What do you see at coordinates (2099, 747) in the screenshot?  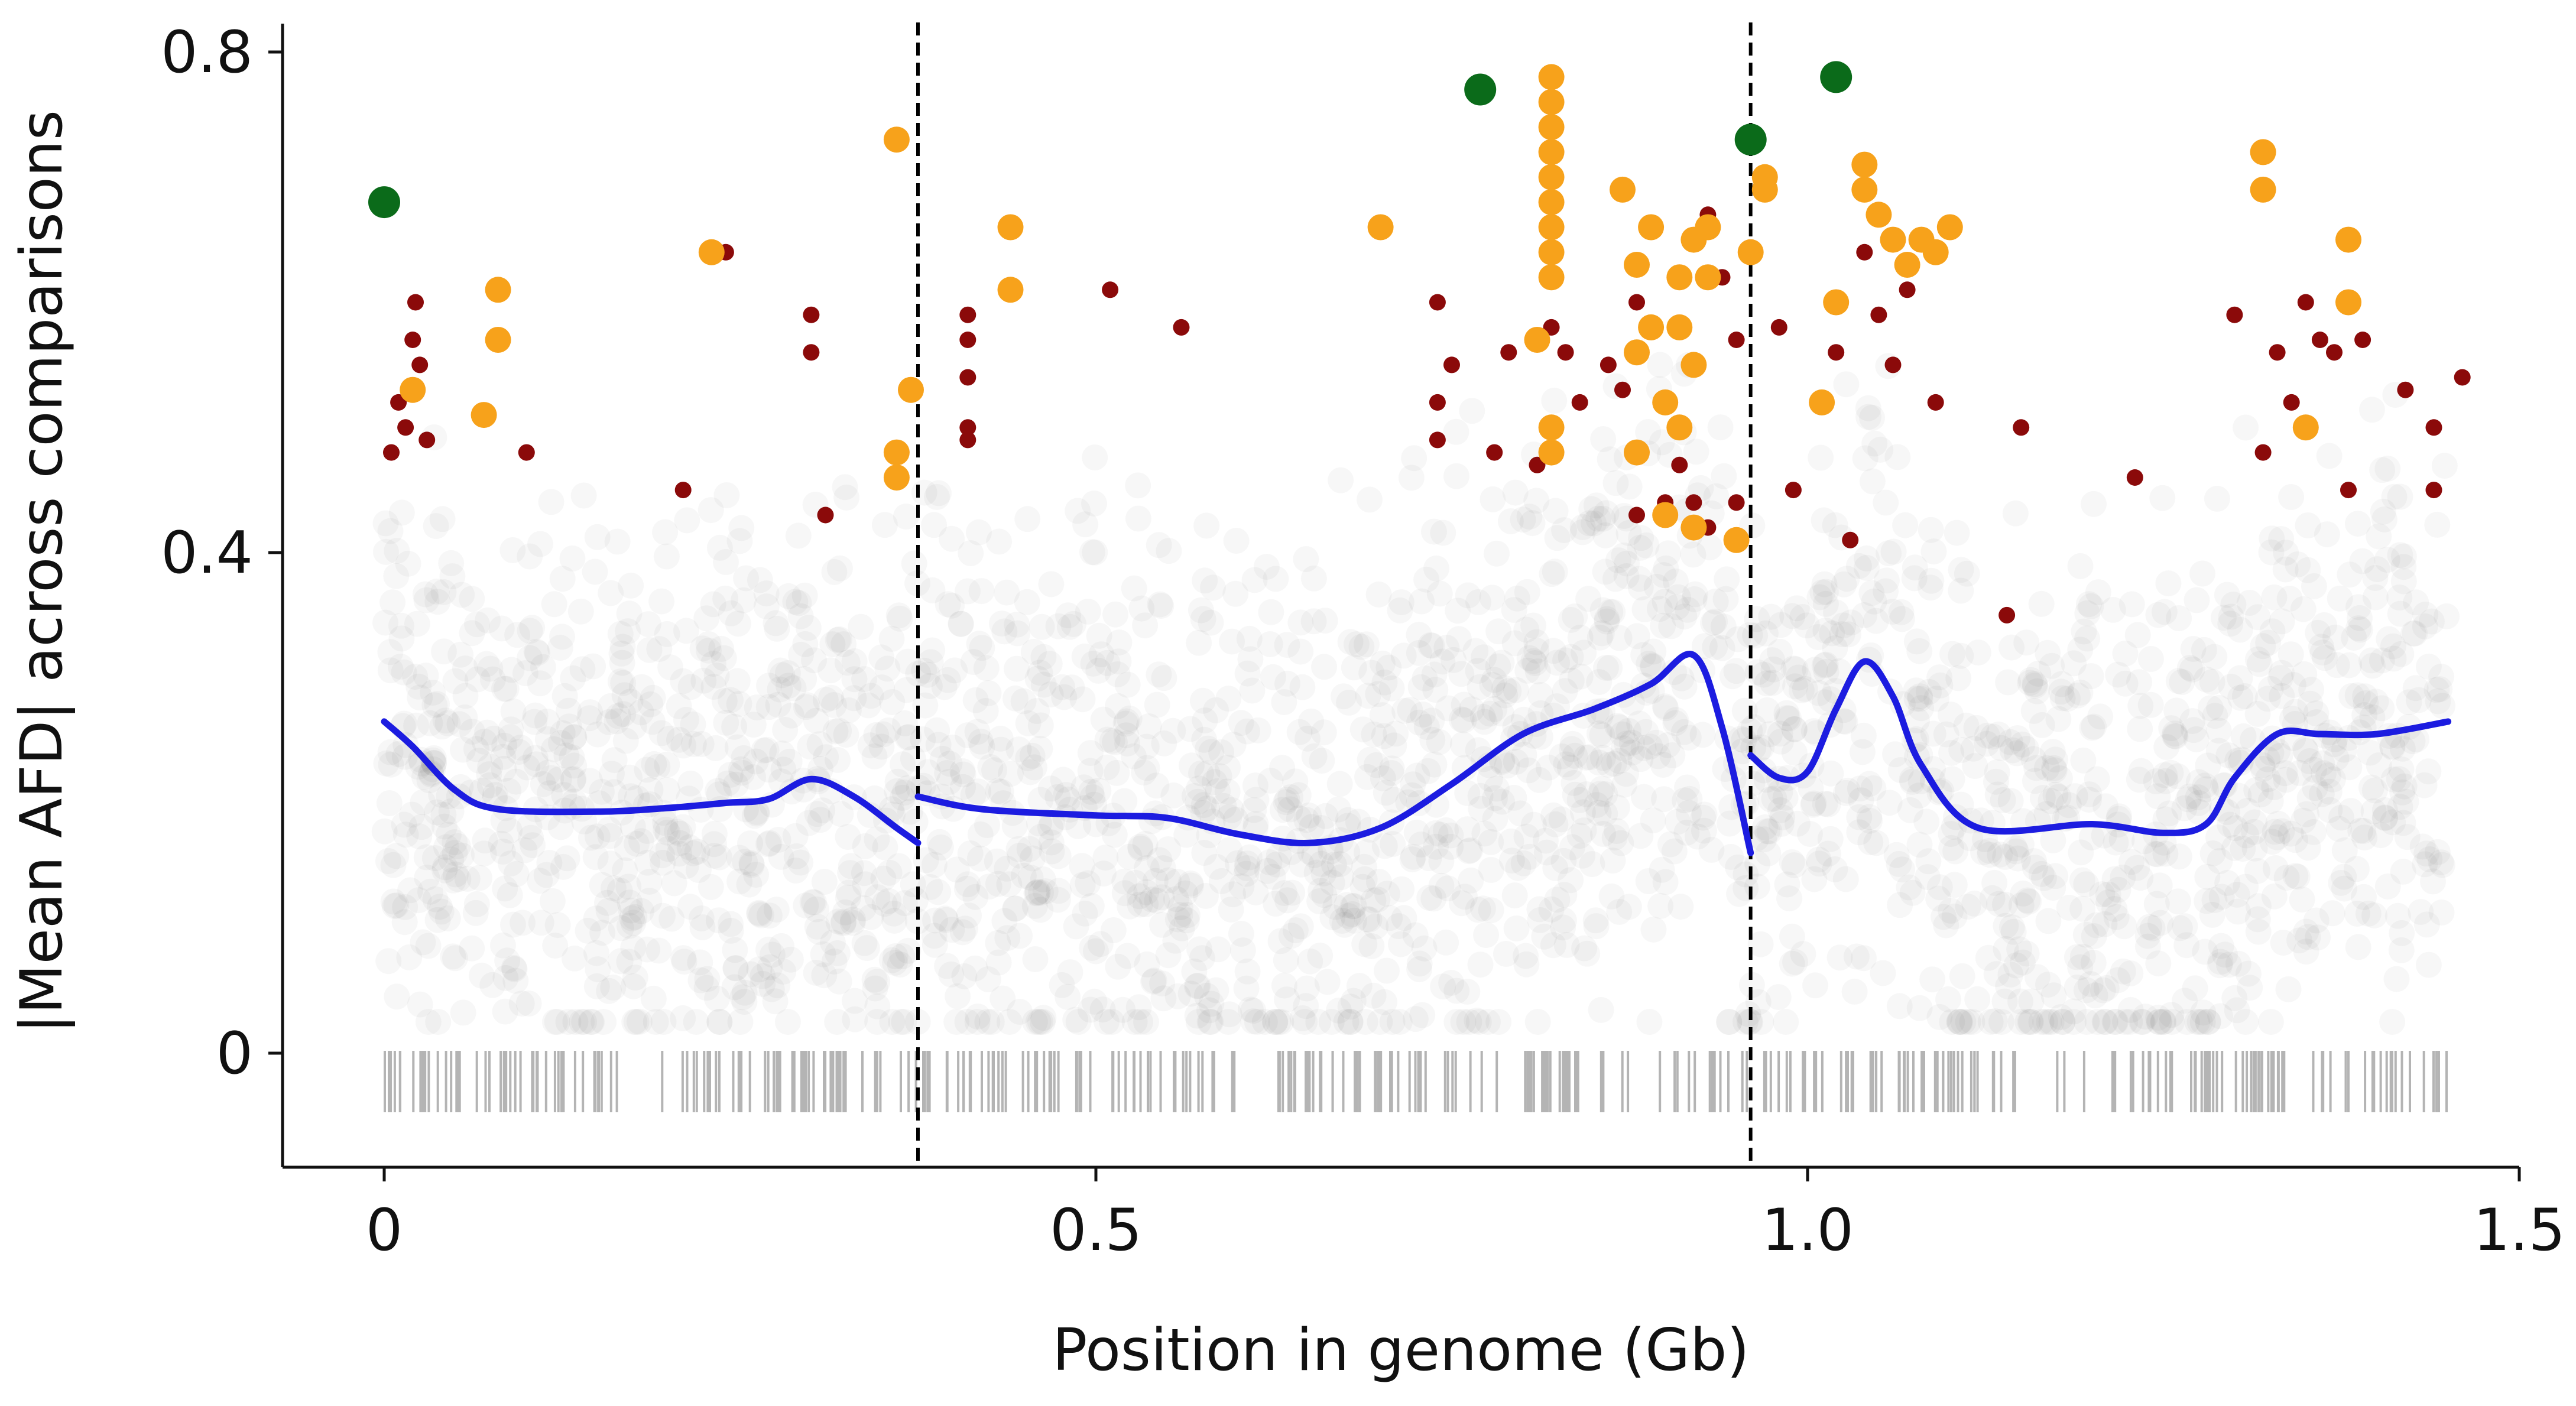 I see `trend-line-segment` at bounding box center [2099, 747].